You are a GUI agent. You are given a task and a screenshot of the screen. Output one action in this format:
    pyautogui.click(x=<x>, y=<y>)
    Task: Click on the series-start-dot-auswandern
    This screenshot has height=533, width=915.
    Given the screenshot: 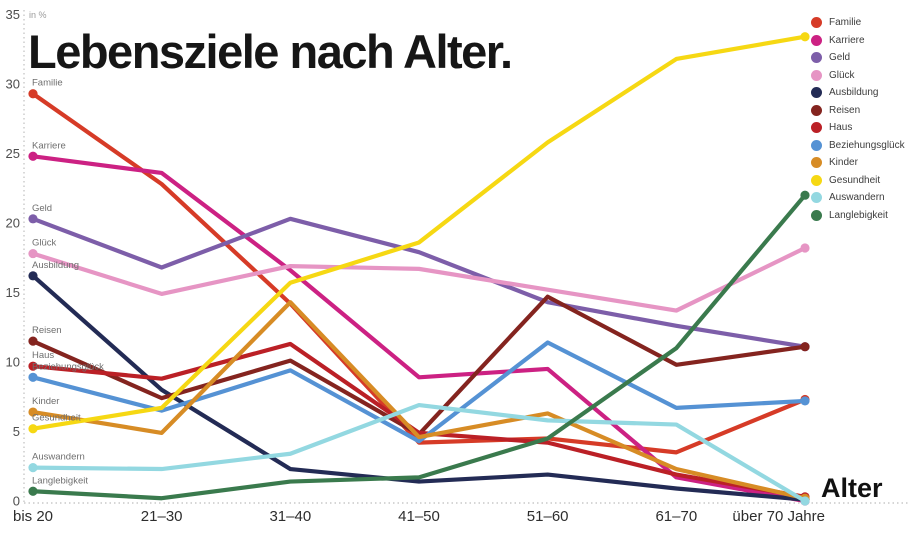 What is the action you would take?
    pyautogui.click(x=33, y=468)
    